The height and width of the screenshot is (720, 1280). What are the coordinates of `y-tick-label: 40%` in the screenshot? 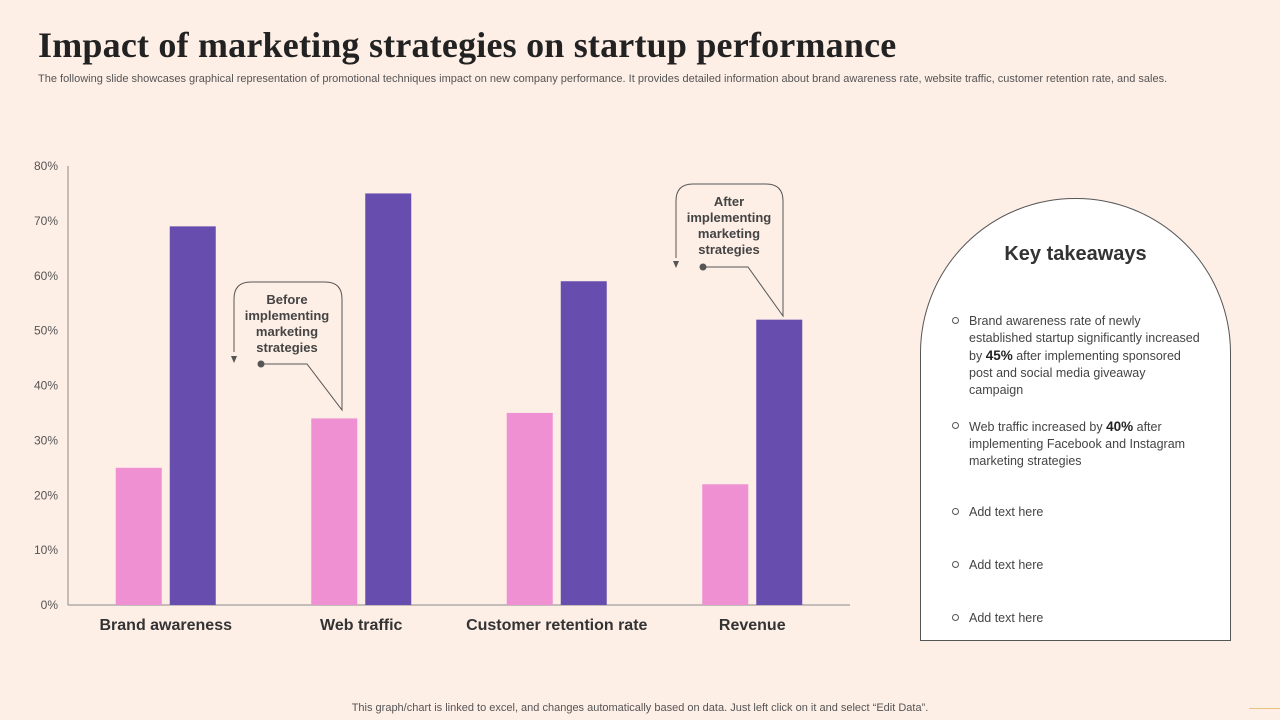 It's located at (46, 386).